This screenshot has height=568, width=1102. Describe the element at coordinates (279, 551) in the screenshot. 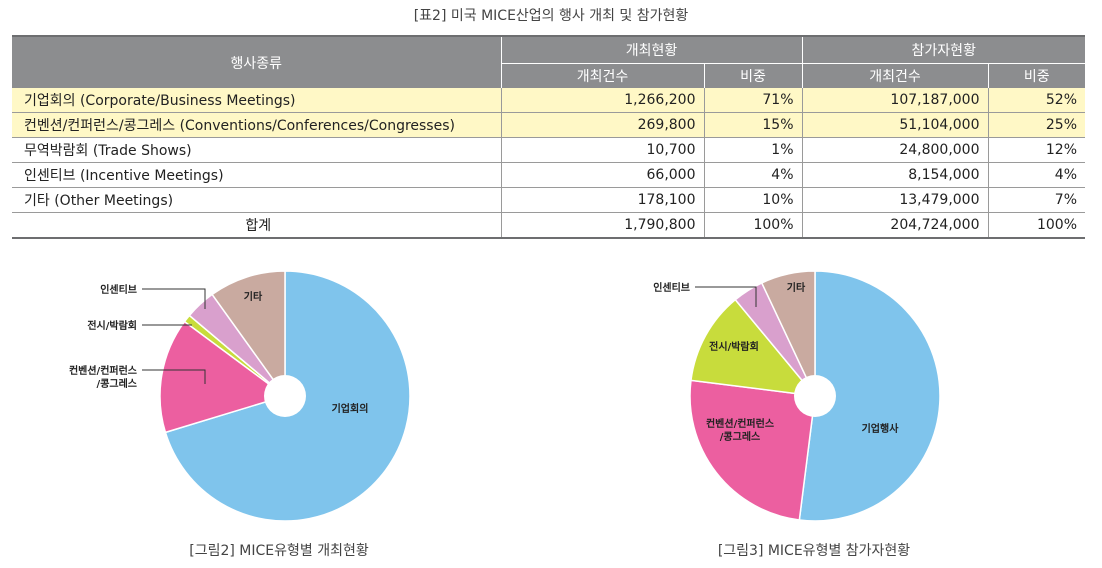

I see `chart-caption-hosting: [그림2] MICE유형별 개최현황` at that location.